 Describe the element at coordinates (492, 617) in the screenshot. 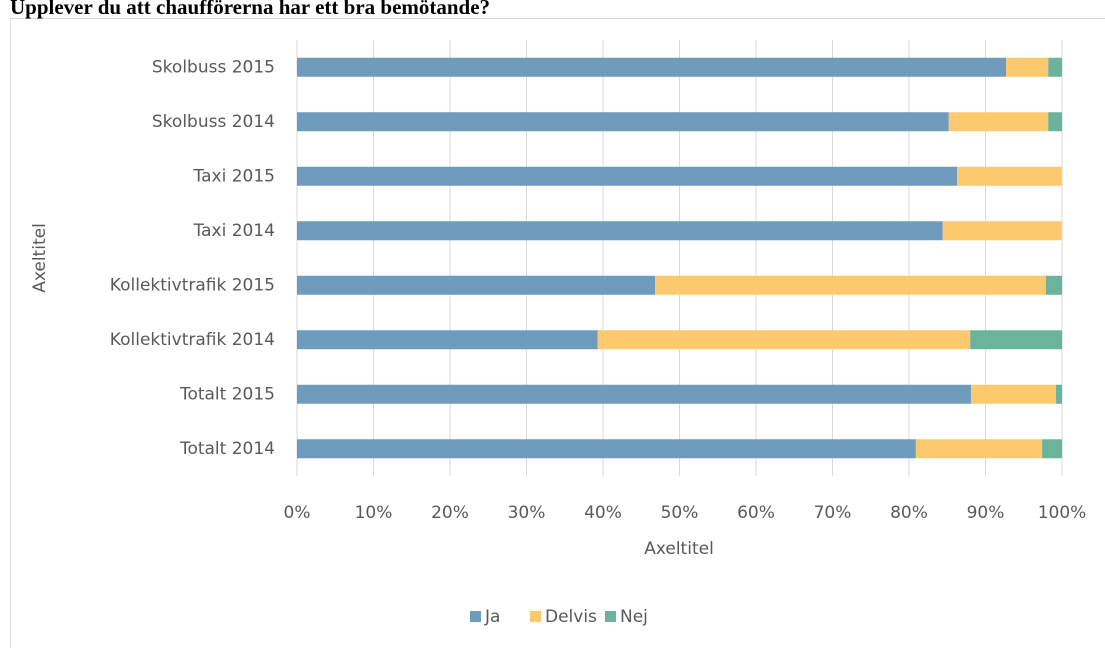

I see `legend-label: Ja` at that location.